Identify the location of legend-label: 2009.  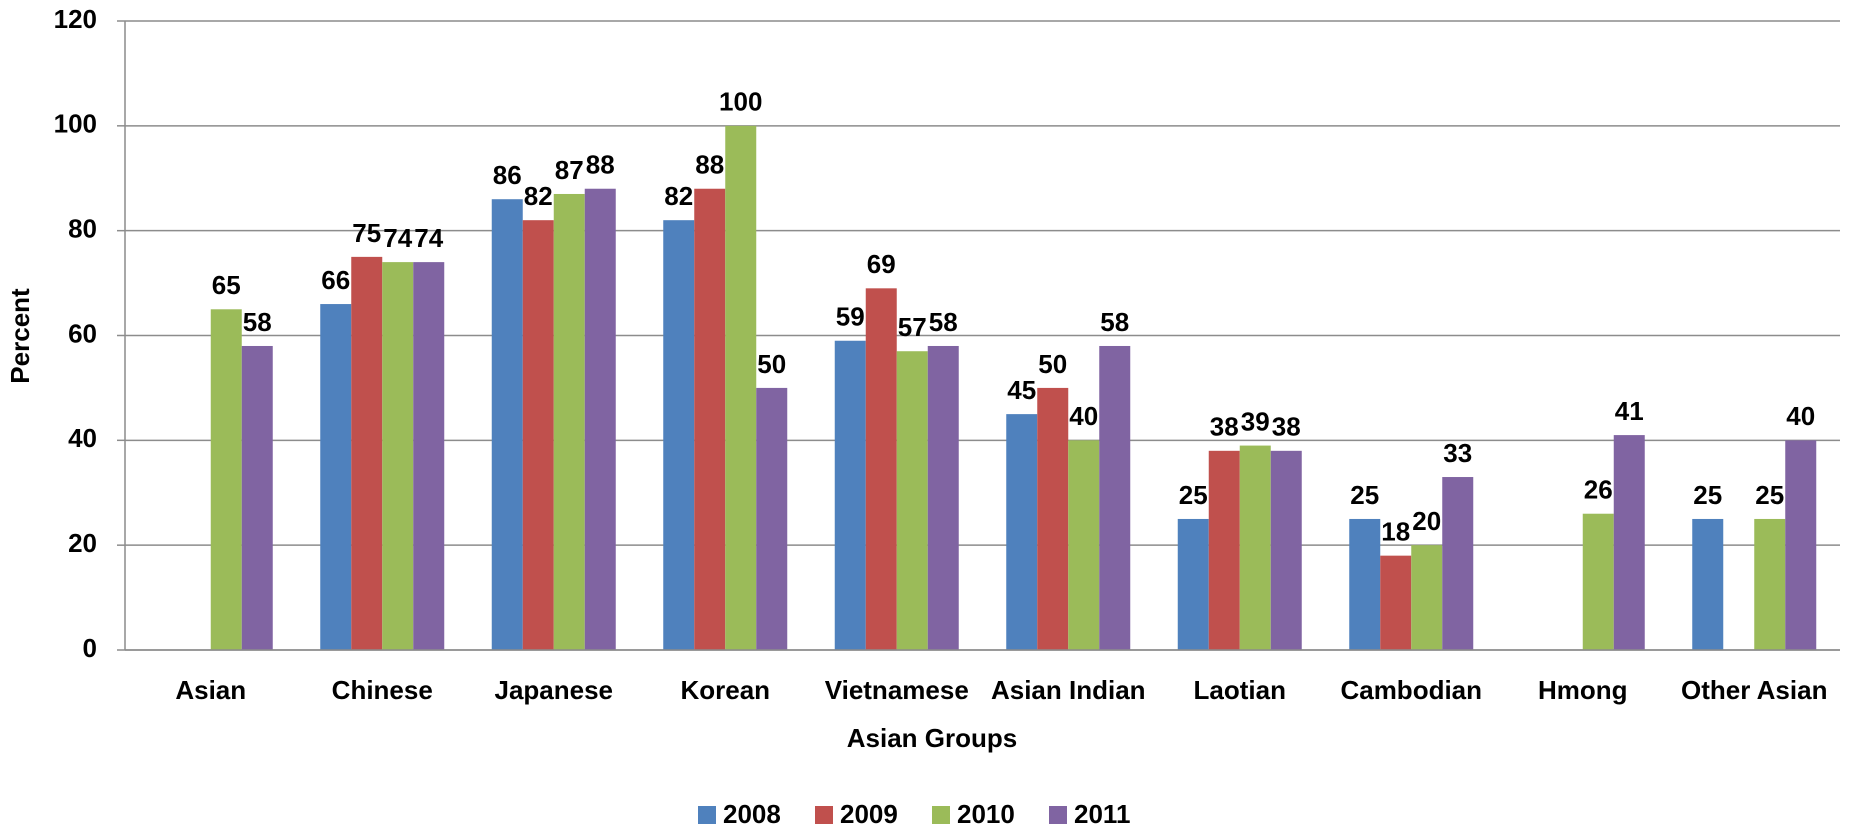
(869, 814).